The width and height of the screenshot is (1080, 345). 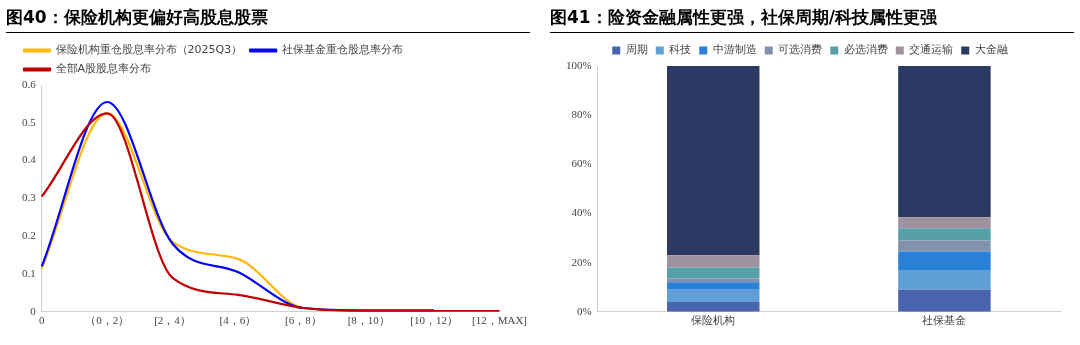 What do you see at coordinates (581, 163) in the screenshot?
I see `y-tick-label: 60%` at bounding box center [581, 163].